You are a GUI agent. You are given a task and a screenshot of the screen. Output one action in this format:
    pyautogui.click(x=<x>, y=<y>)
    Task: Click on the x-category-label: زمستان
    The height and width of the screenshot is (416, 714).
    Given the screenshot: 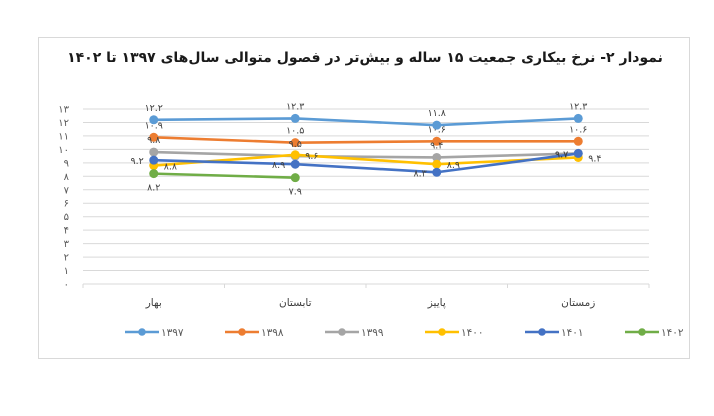 What is the action you would take?
    pyautogui.click(x=578, y=303)
    